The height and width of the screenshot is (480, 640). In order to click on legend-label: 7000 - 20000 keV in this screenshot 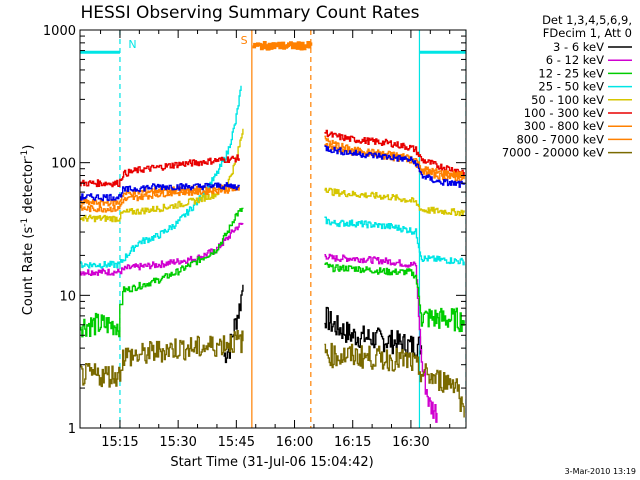, I will do `click(553, 153)`.